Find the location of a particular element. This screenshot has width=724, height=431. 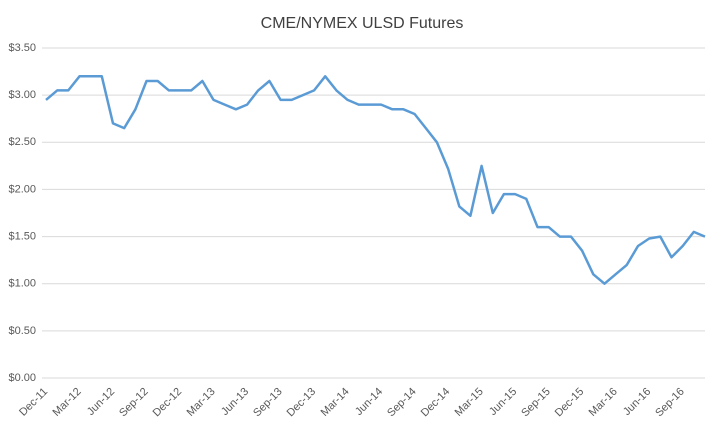

y-tick-label: $3.00 is located at coordinates (22, 95).